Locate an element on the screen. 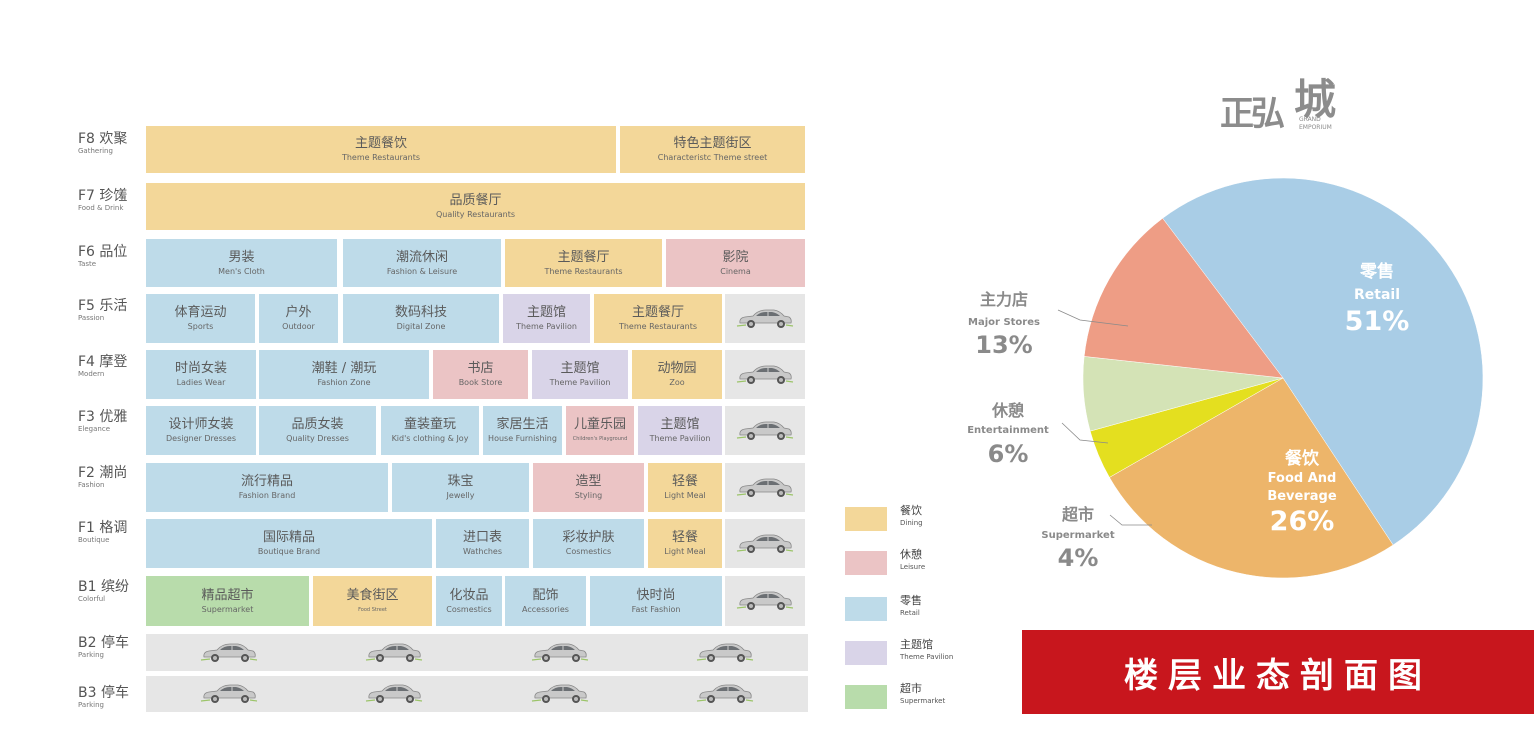  floor-subtitle: Fashion is located at coordinates (91, 485).